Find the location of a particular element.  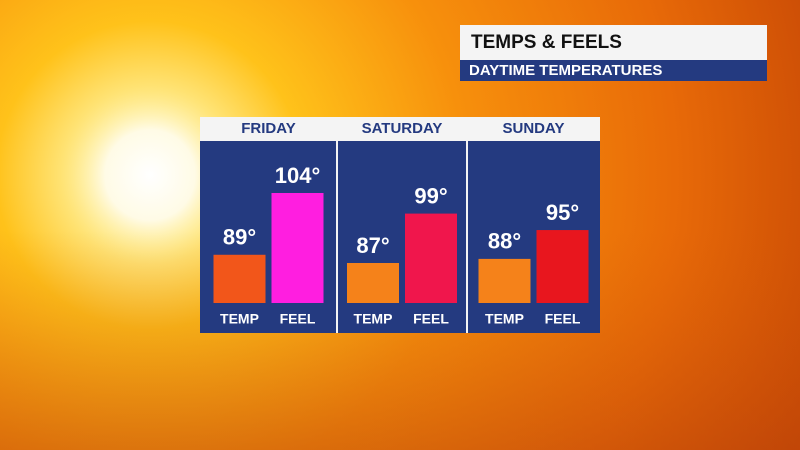

title-box is located at coordinates (613, 42).